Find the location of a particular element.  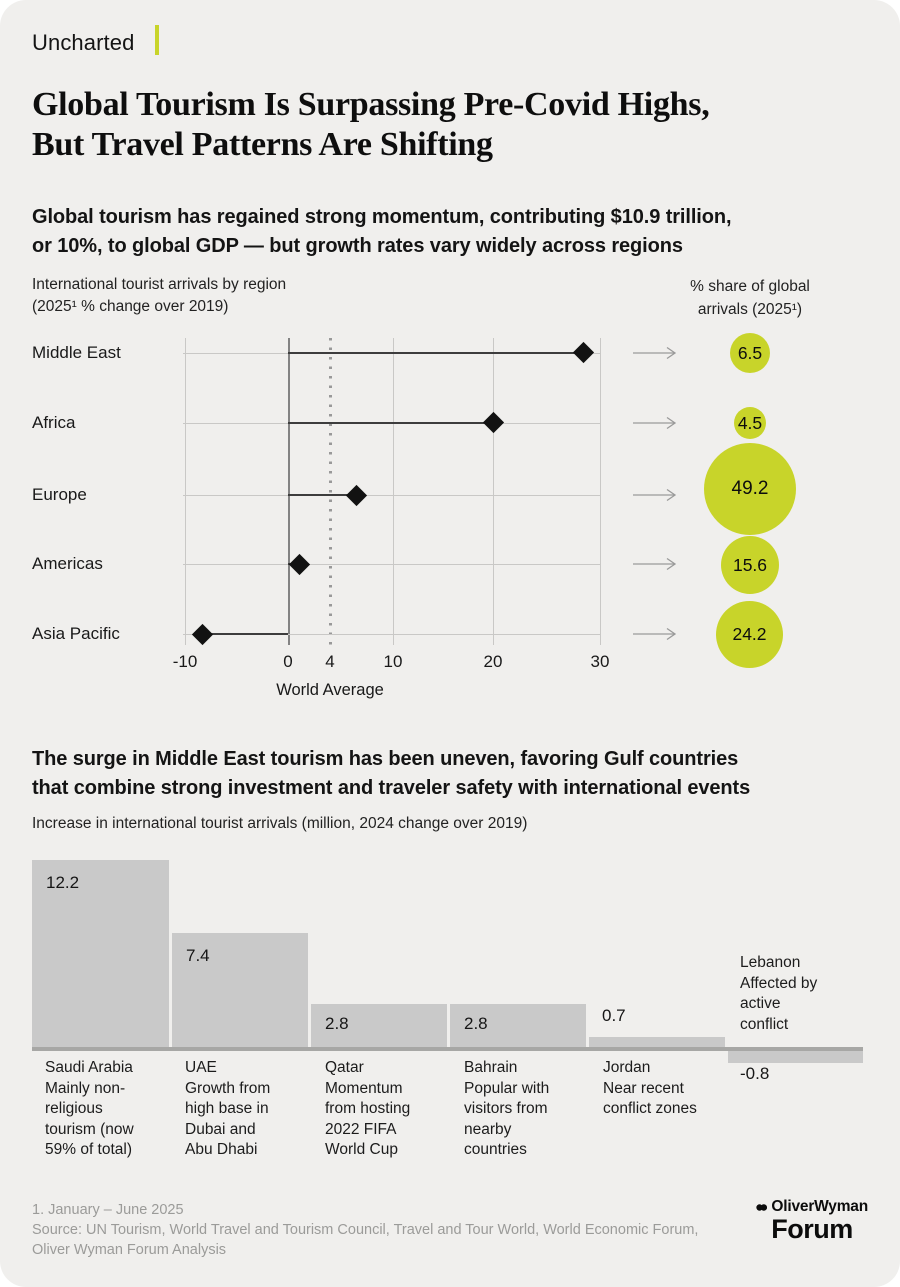

bar-label-jordan: Jordan is located at coordinates (627, 1067).